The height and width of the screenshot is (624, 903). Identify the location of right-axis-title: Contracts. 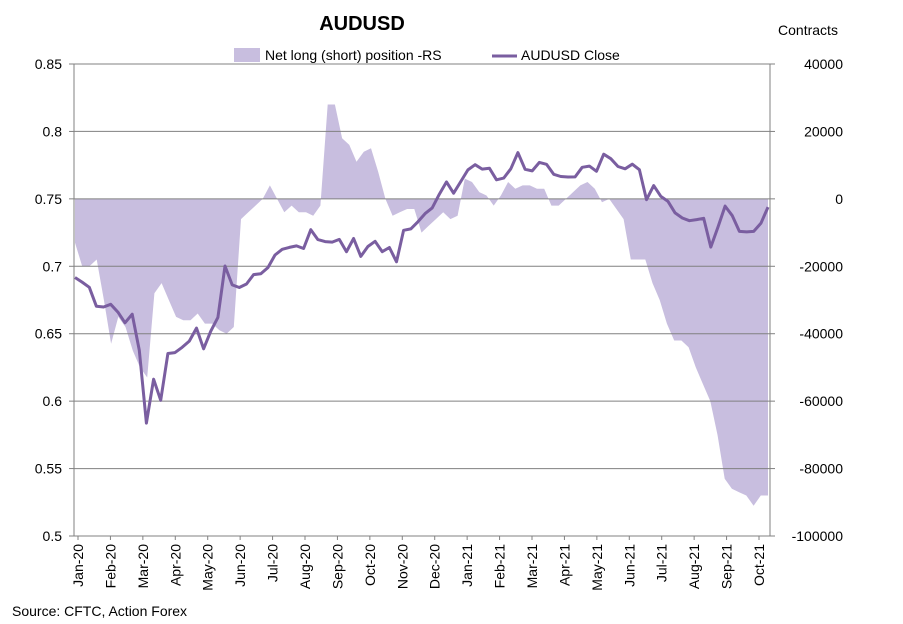
(808, 30).